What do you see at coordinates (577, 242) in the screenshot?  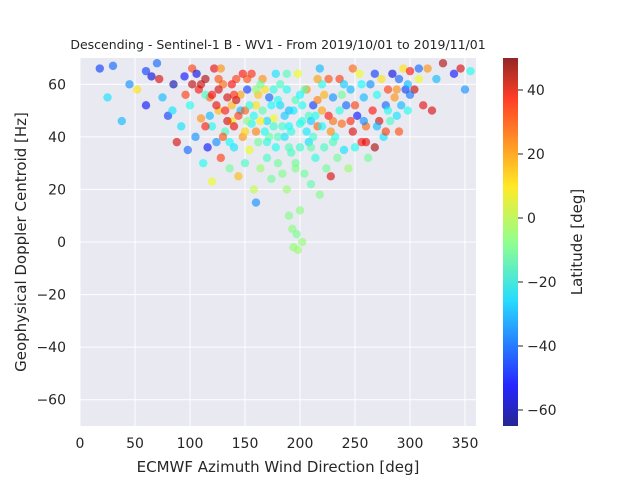 I see `colorbar-label: Latitude [deg]` at bounding box center [577, 242].